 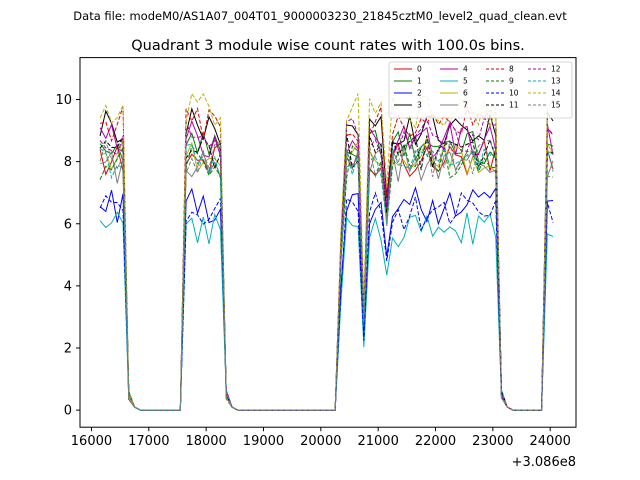 What do you see at coordinates (419, 69) in the screenshot?
I see `legend-label-0: 0` at bounding box center [419, 69].